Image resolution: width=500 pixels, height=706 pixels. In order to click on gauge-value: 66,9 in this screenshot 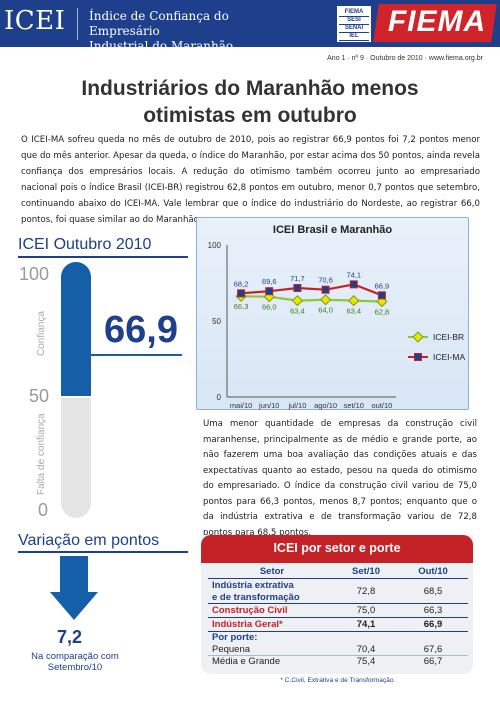, I will do `click(141, 330)`.